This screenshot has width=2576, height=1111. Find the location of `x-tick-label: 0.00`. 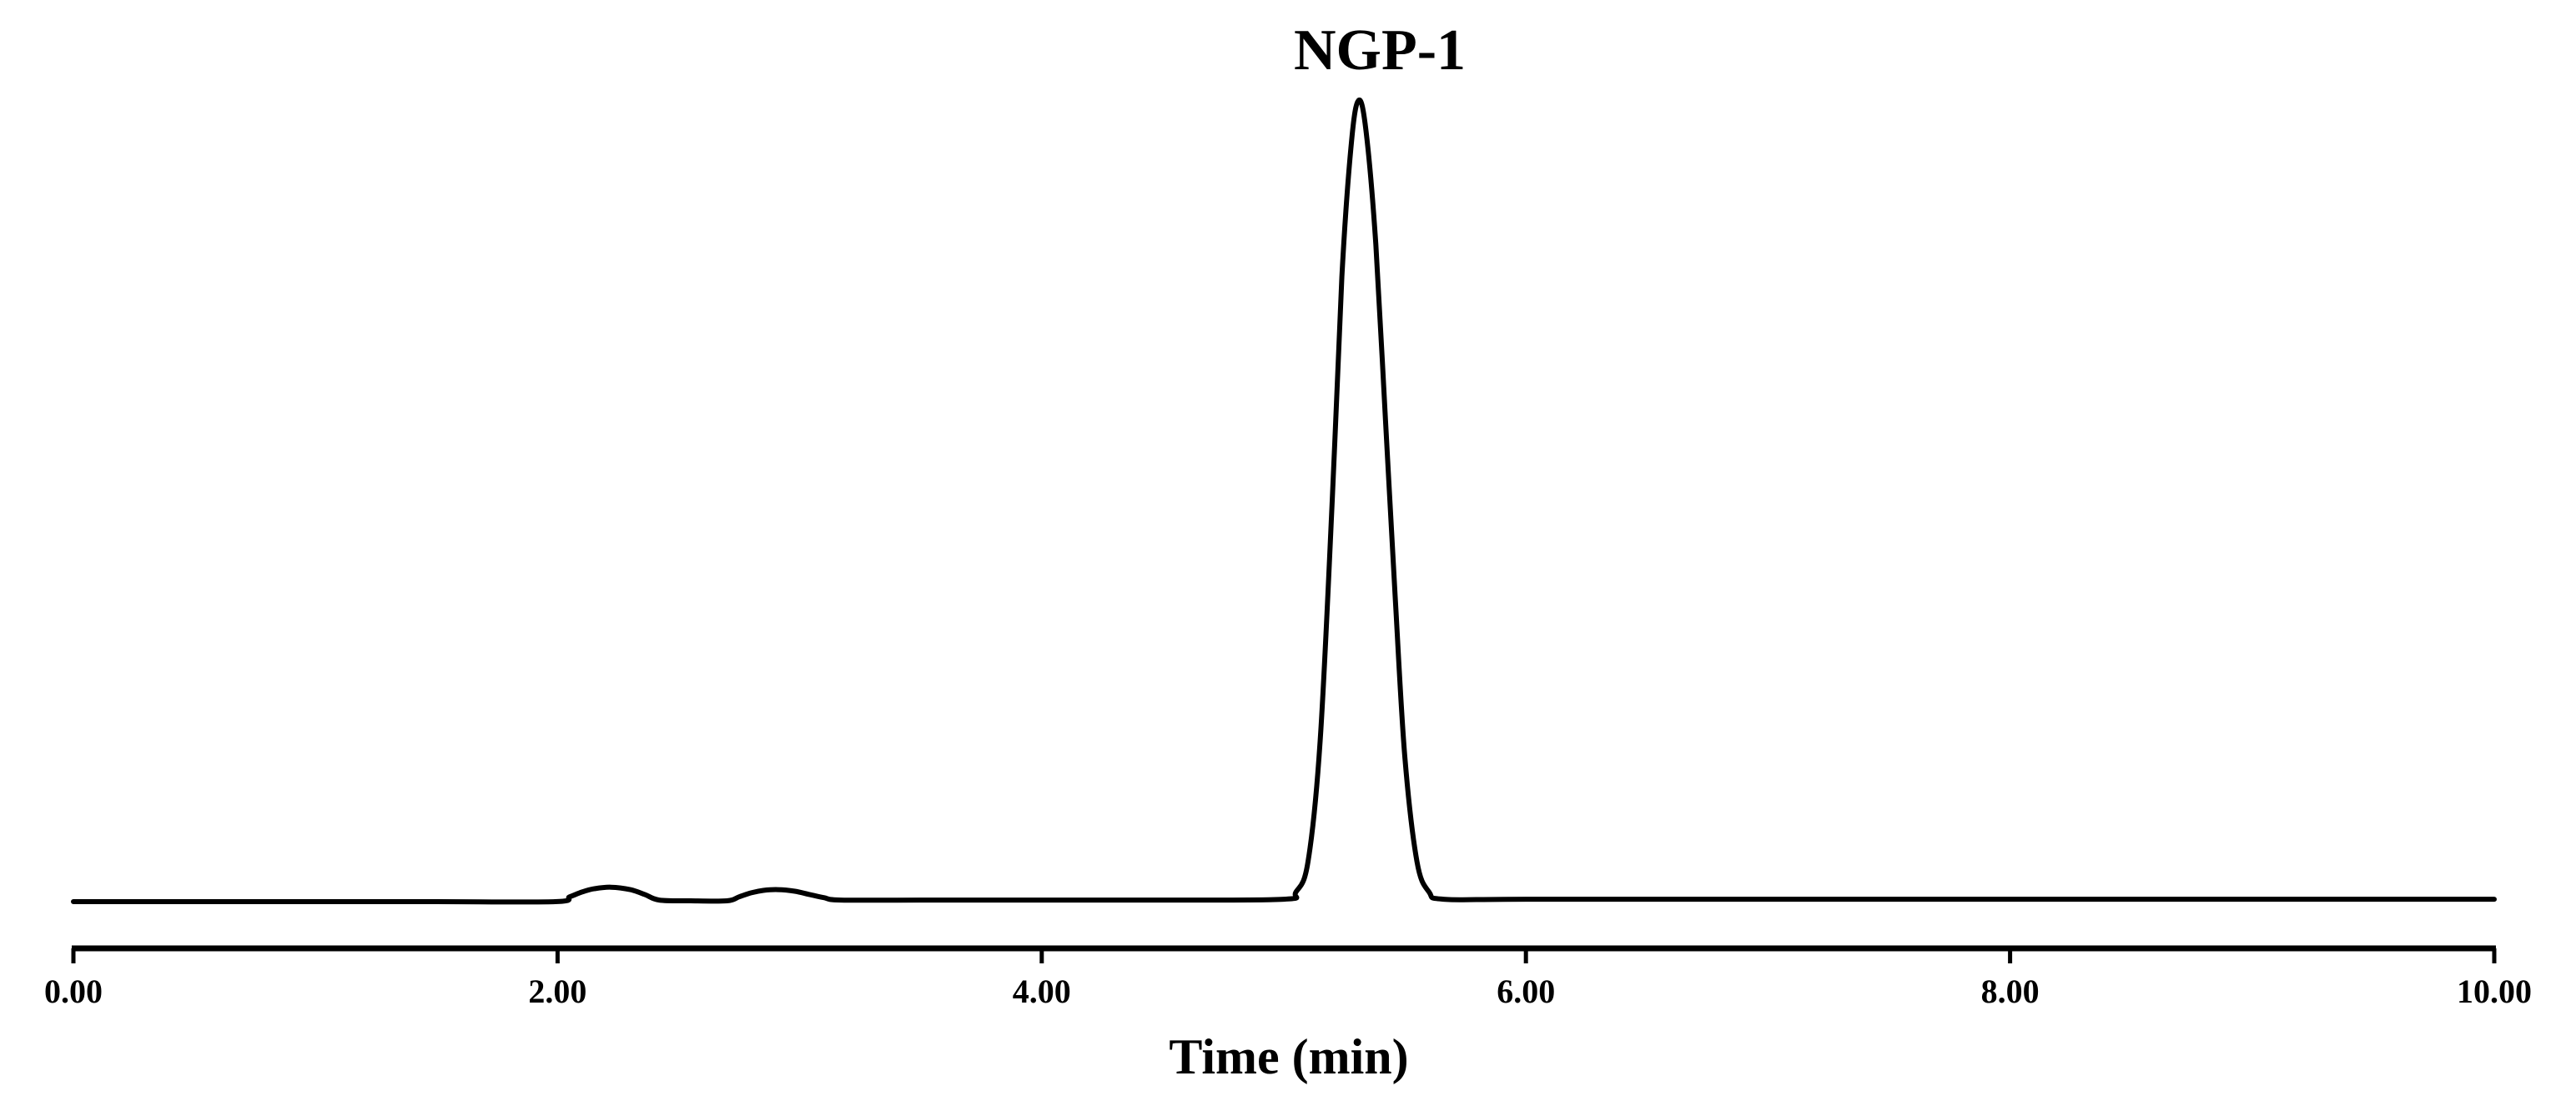

x-tick-label: 0.00 is located at coordinates (73, 992).